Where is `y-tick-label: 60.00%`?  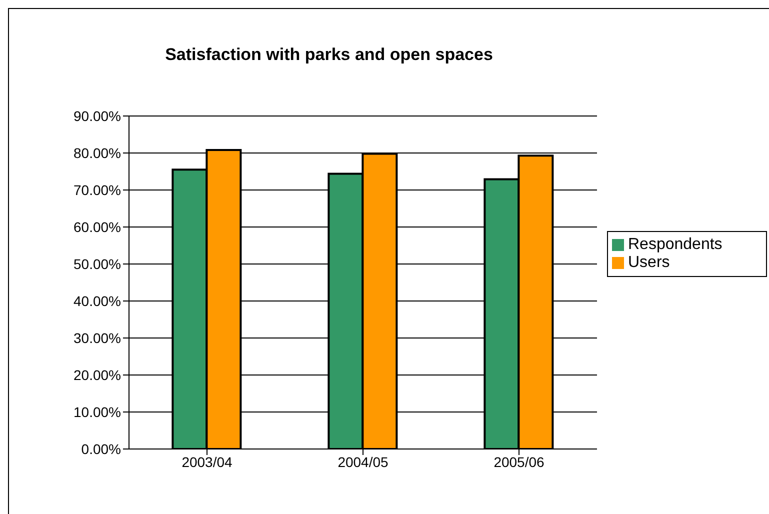
y-tick-label: 60.00% is located at coordinates (97, 226).